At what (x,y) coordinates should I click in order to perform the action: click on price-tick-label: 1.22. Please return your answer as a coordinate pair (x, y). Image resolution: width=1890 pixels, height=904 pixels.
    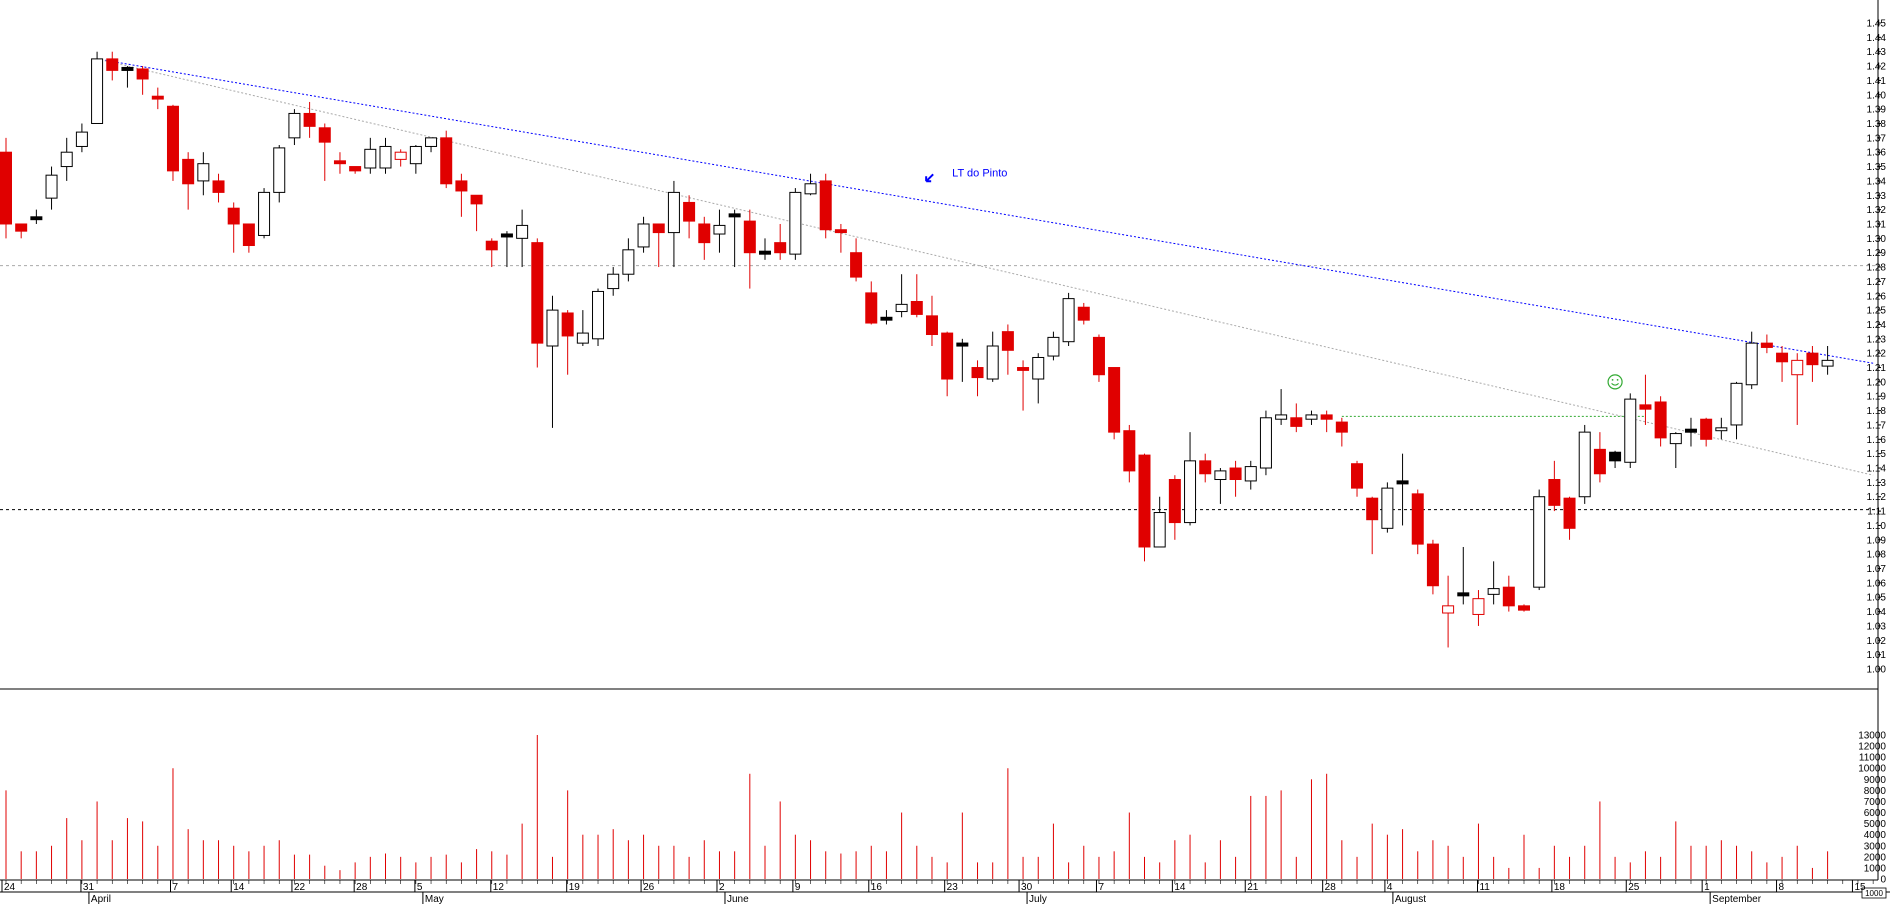
    Looking at the image, I should click on (1877, 354).